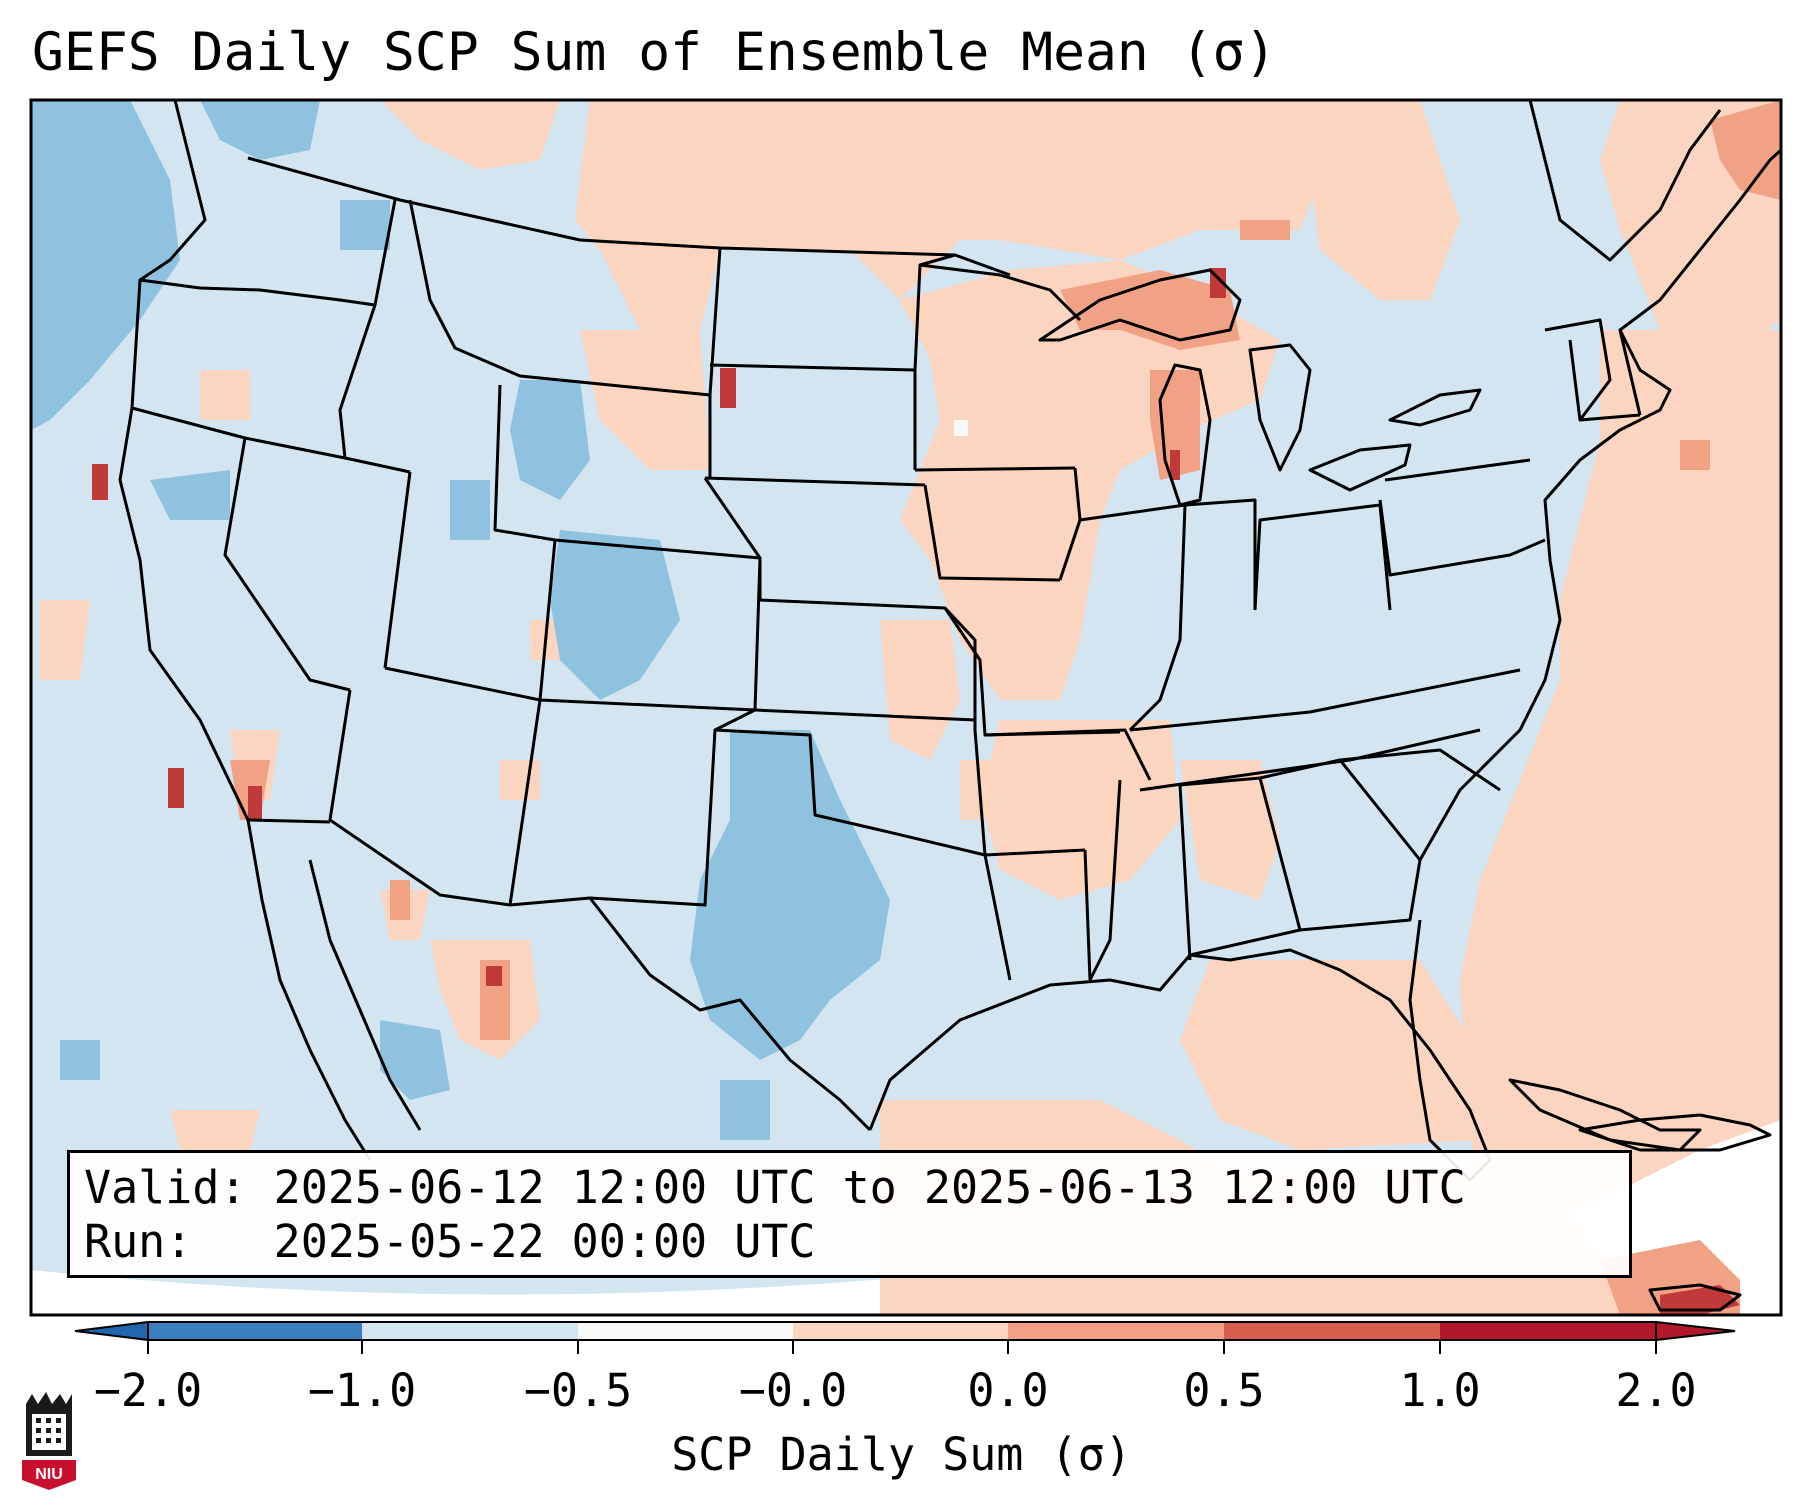 This screenshot has width=1803, height=1506. I want to click on colorbar-tick-label: 2.0, so click(1656, 1390).